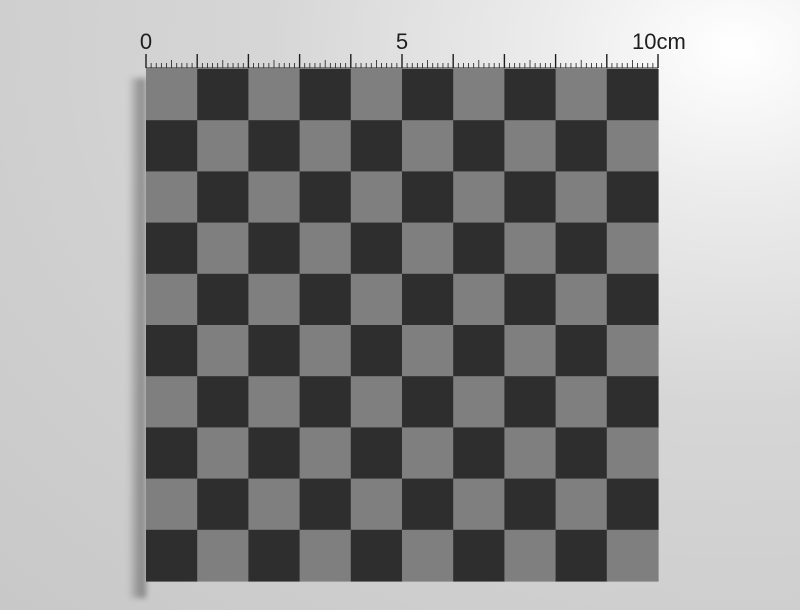 The image size is (800, 610). I want to click on ruler-ticks, so click(402, 61).